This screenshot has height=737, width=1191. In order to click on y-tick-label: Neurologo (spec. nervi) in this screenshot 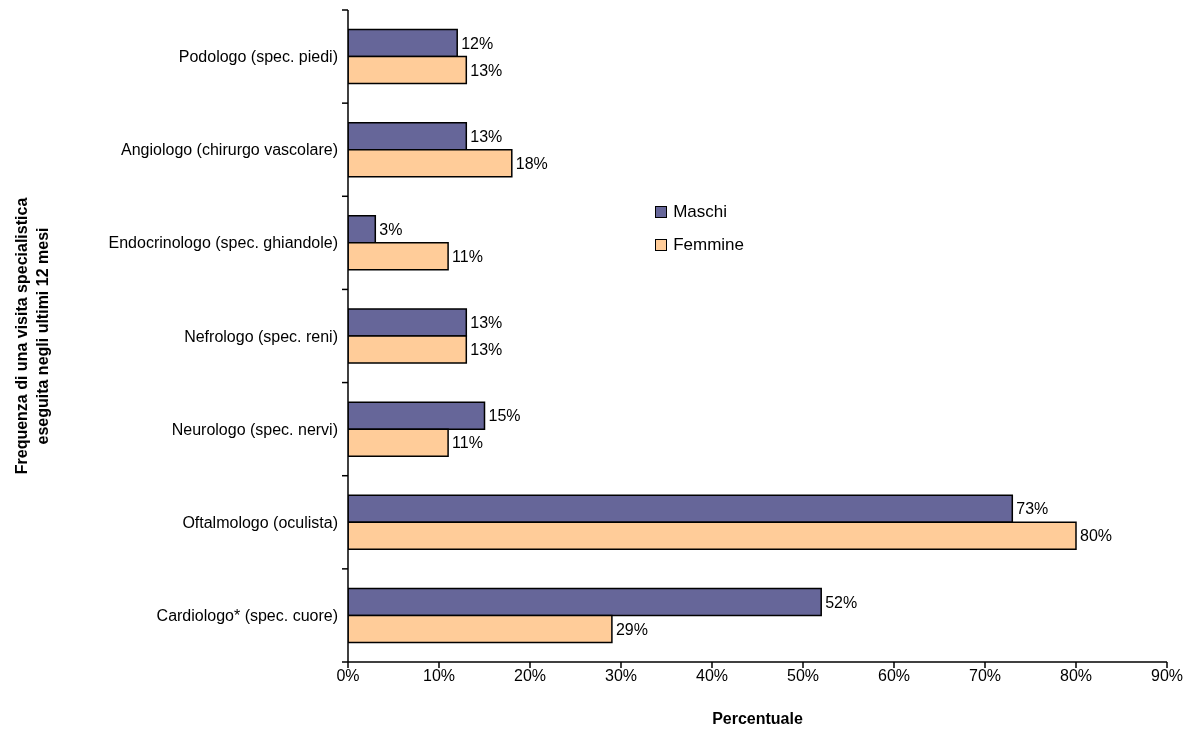, I will do `click(254, 429)`.